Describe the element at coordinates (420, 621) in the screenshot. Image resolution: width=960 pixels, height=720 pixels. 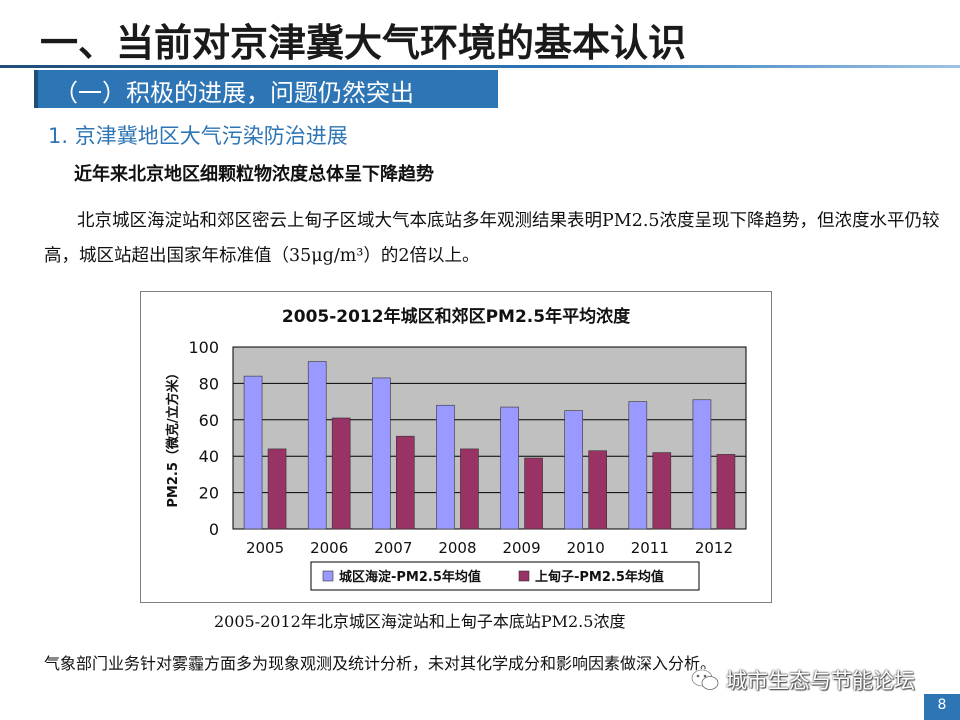
I see `chart-caption: 2005-2012年北京城区海淀站和上甸子本底站PM2.5浓度` at that location.